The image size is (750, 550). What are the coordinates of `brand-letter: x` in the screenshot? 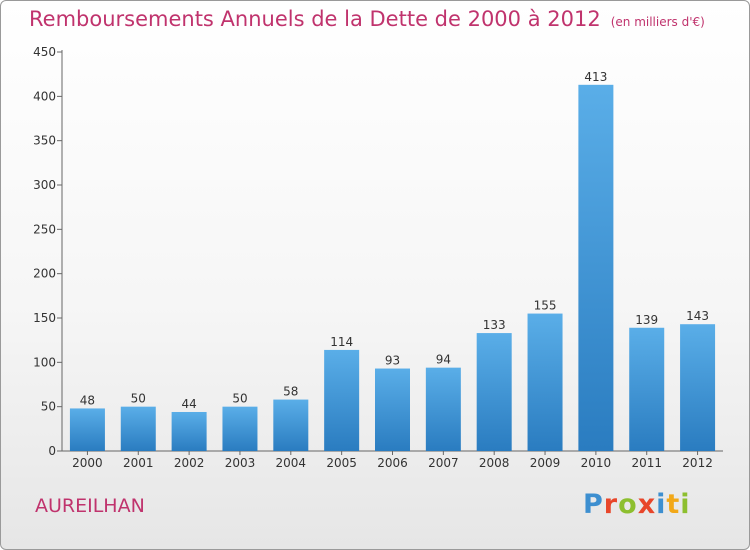 It's located at (647, 504).